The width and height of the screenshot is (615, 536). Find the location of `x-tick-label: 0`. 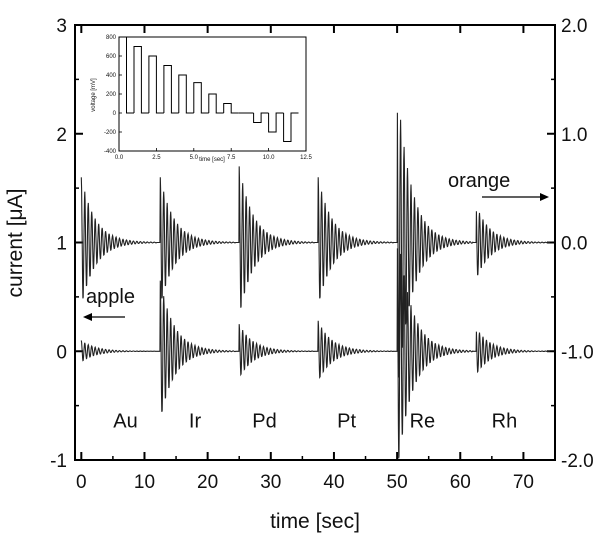

x-tick-label: 0 is located at coordinates (81, 482).